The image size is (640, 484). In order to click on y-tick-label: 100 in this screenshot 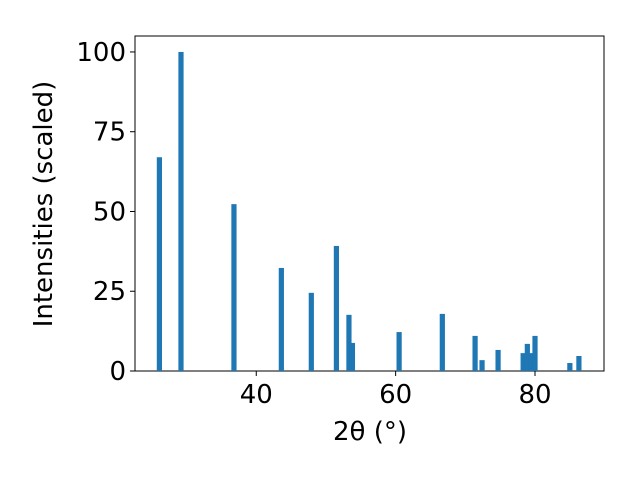, I will do `click(101, 53)`.